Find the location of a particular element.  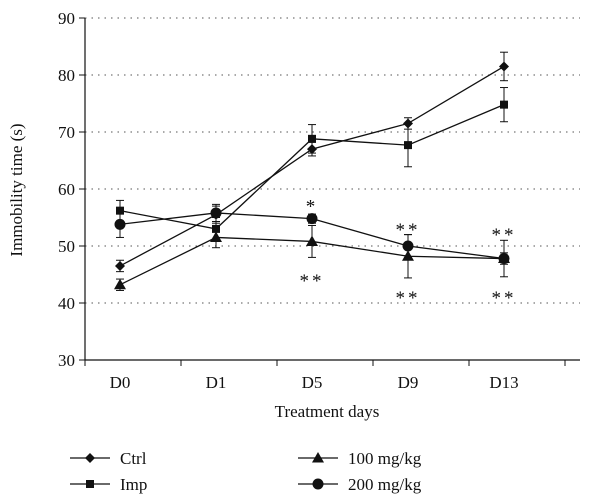

legend-label: 200 mg/kg is located at coordinates (385, 484).